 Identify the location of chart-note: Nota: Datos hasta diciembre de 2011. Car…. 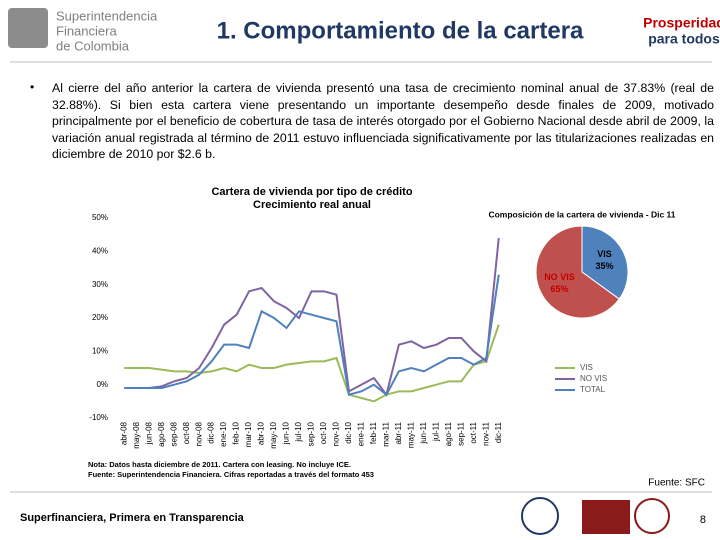
(219, 464).